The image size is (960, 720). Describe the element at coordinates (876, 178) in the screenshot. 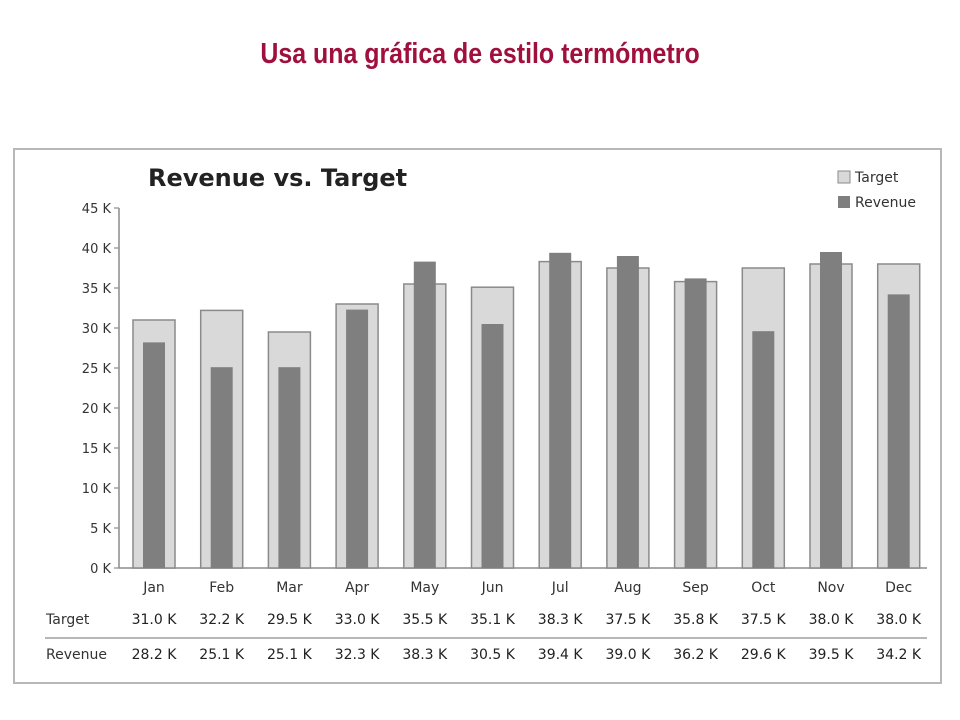

I see `legend-label-target: Target` at that location.